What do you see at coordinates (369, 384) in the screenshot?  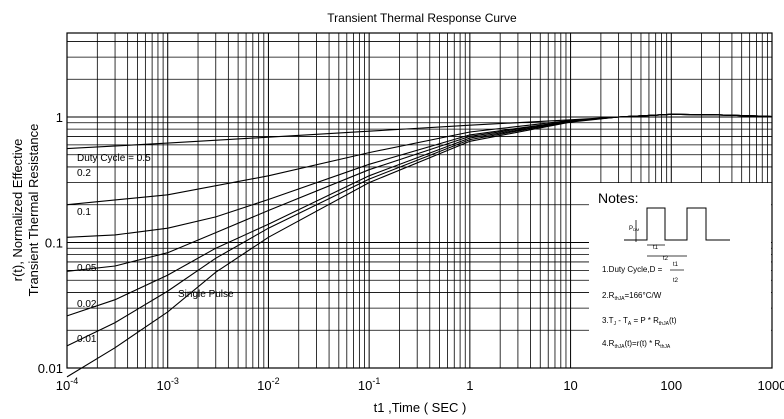 I see `x-tick-label: 10⁻¹` at bounding box center [369, 384].